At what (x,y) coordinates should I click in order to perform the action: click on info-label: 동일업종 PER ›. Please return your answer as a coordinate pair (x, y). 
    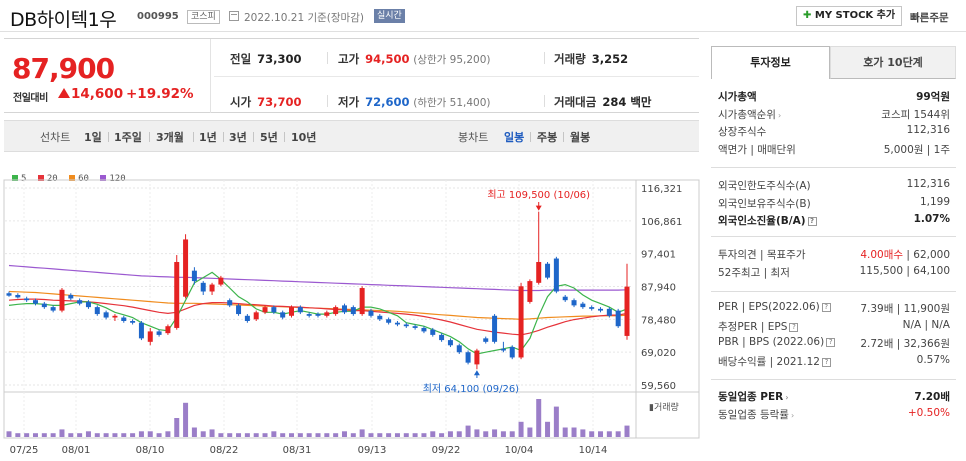
    Looking at the image, I should click on (753, 396).